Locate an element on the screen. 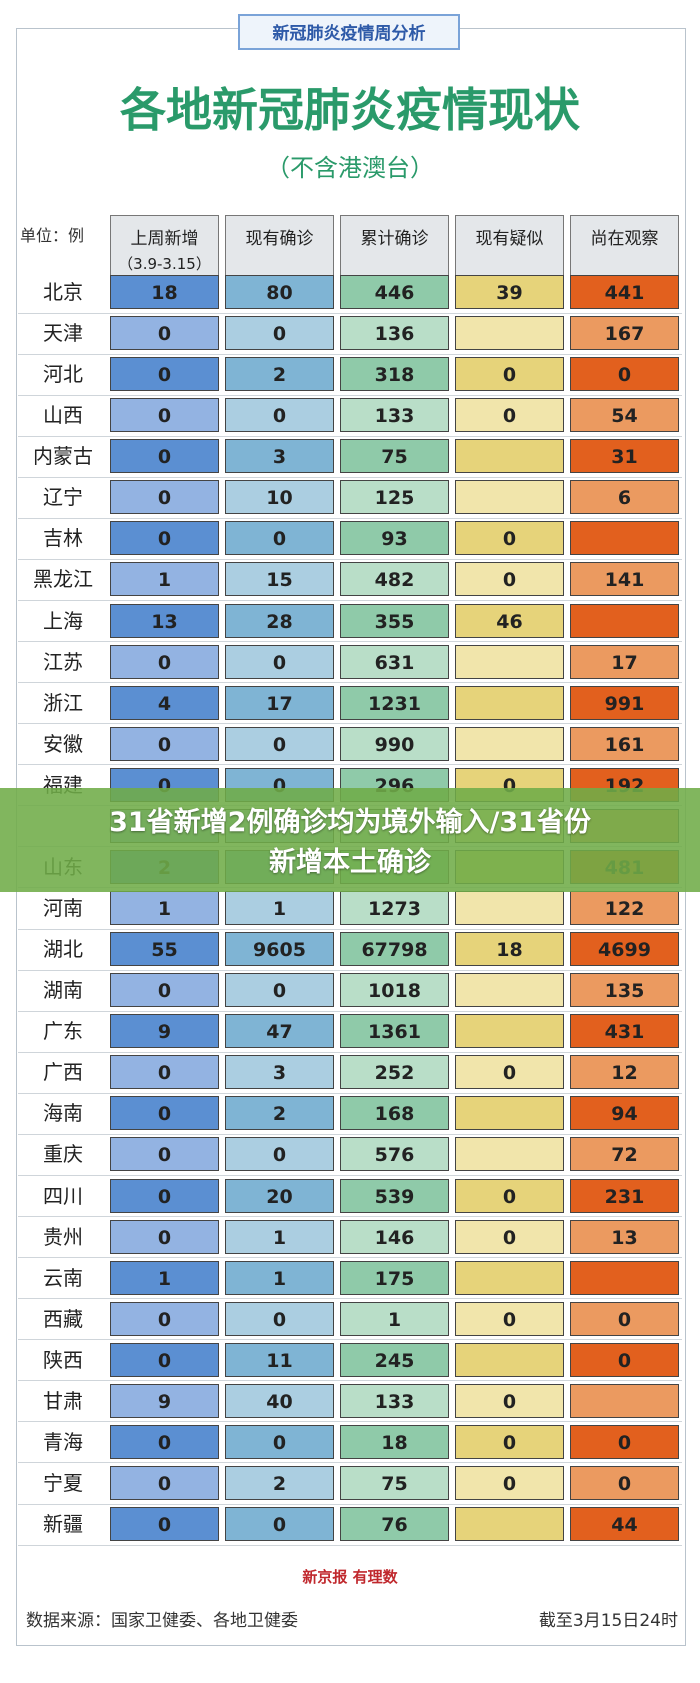 This screenshot has height=1683, width=700. cell: 576 is located at coordinates (394, 1154).